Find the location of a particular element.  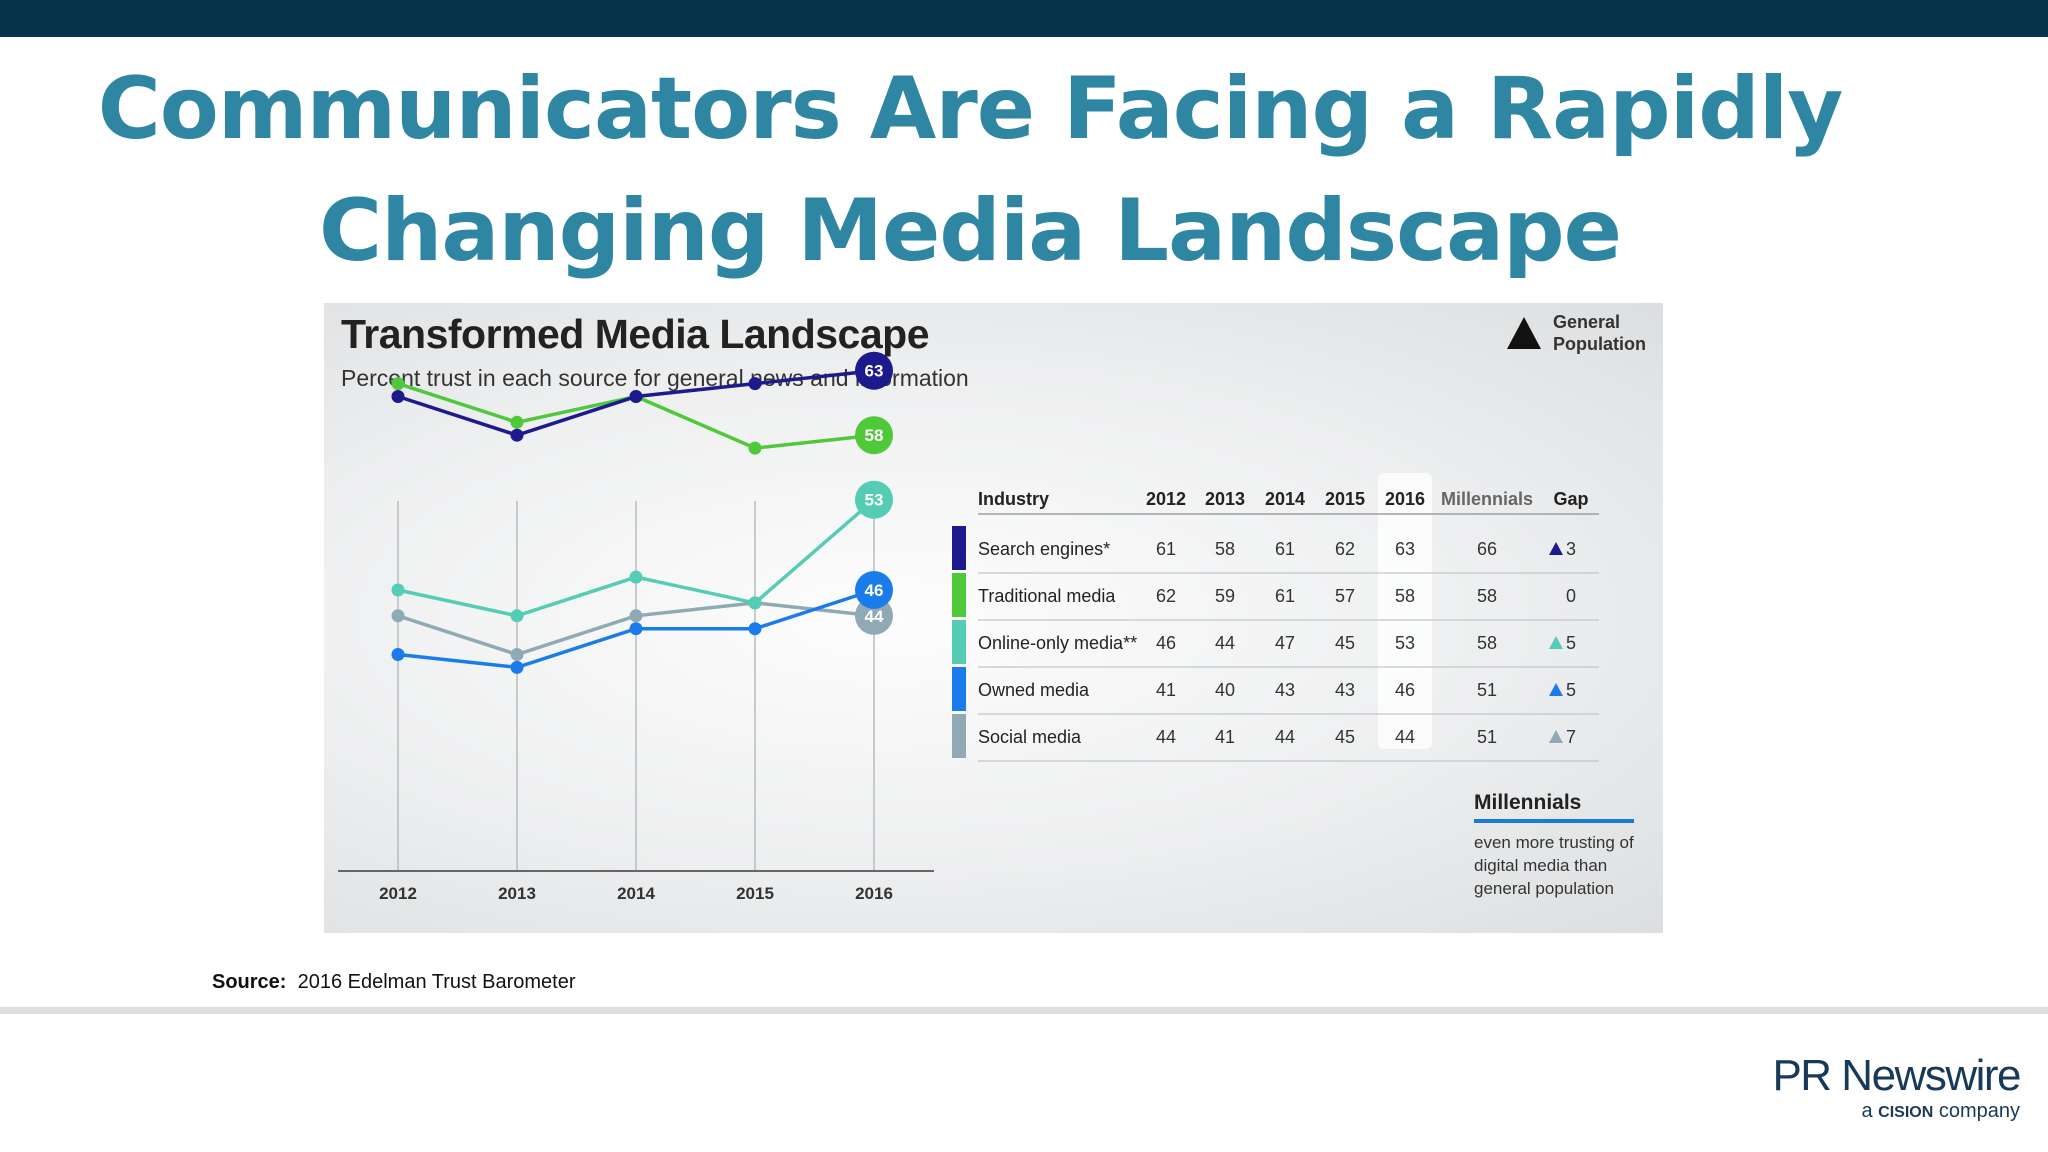

table-header-4: 2015 is located at coordinates (1345, 499).